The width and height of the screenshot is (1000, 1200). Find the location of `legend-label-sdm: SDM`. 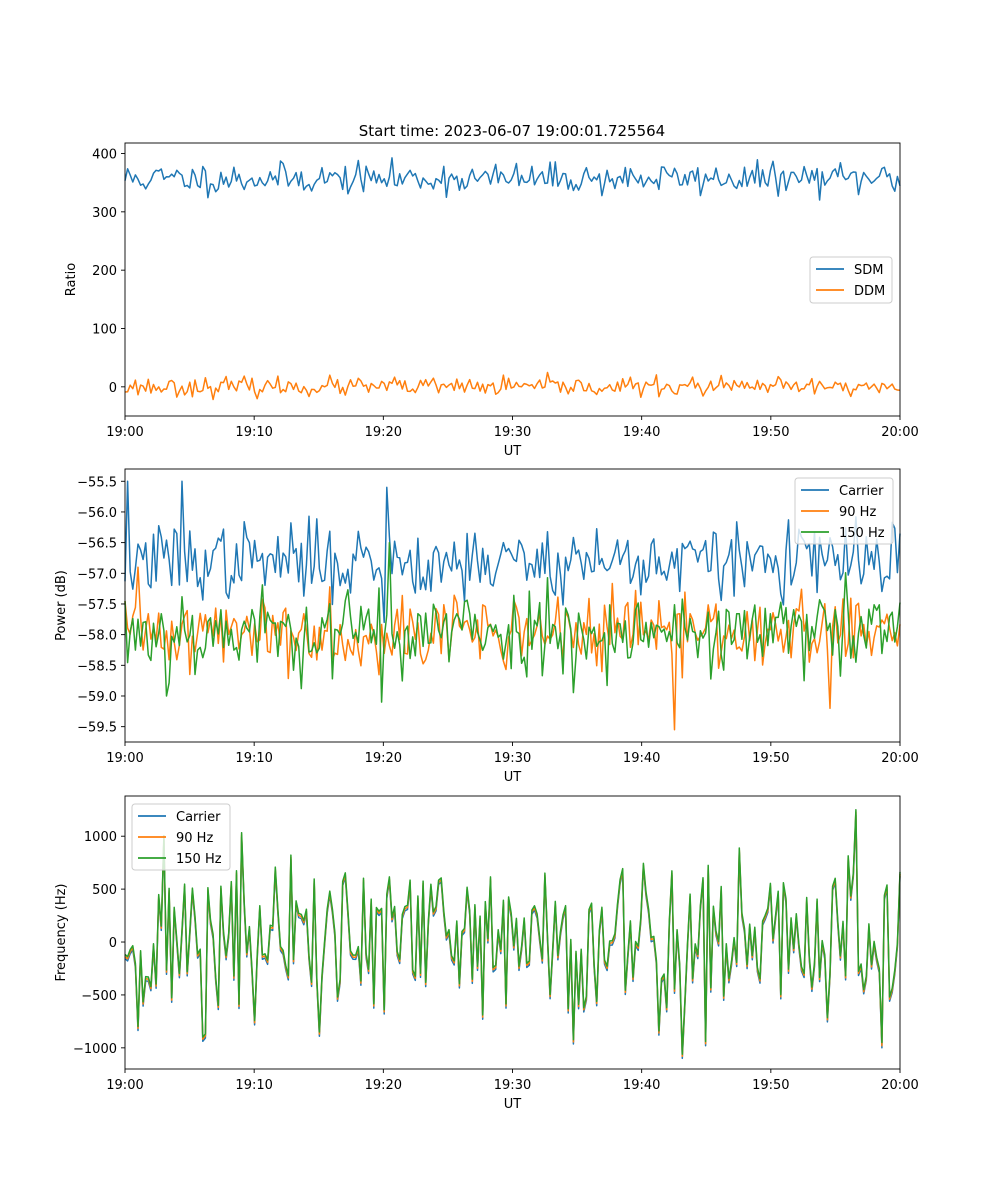

legend-label-sdm: SDM is located at coordinates (868, 270).